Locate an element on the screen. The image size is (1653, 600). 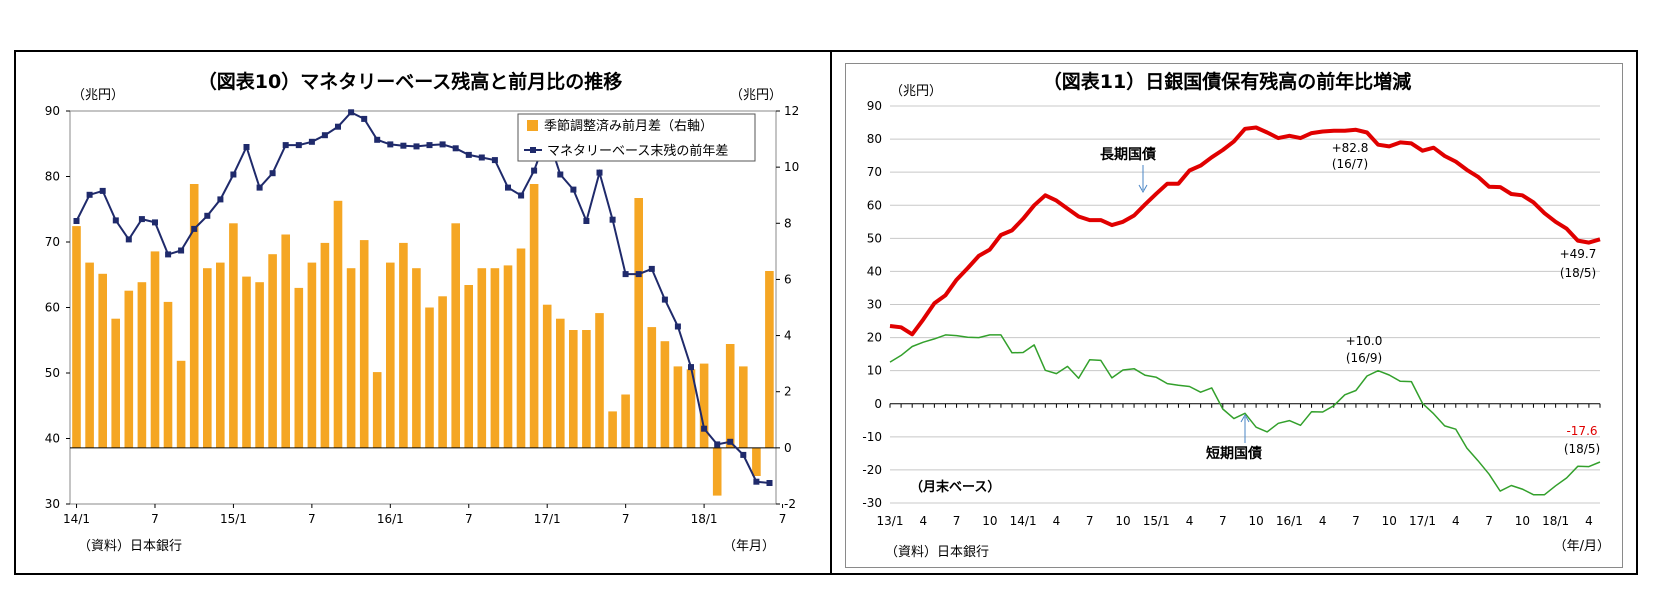
right-axis-tick-label: 10 is located at coordinates (791, 167).